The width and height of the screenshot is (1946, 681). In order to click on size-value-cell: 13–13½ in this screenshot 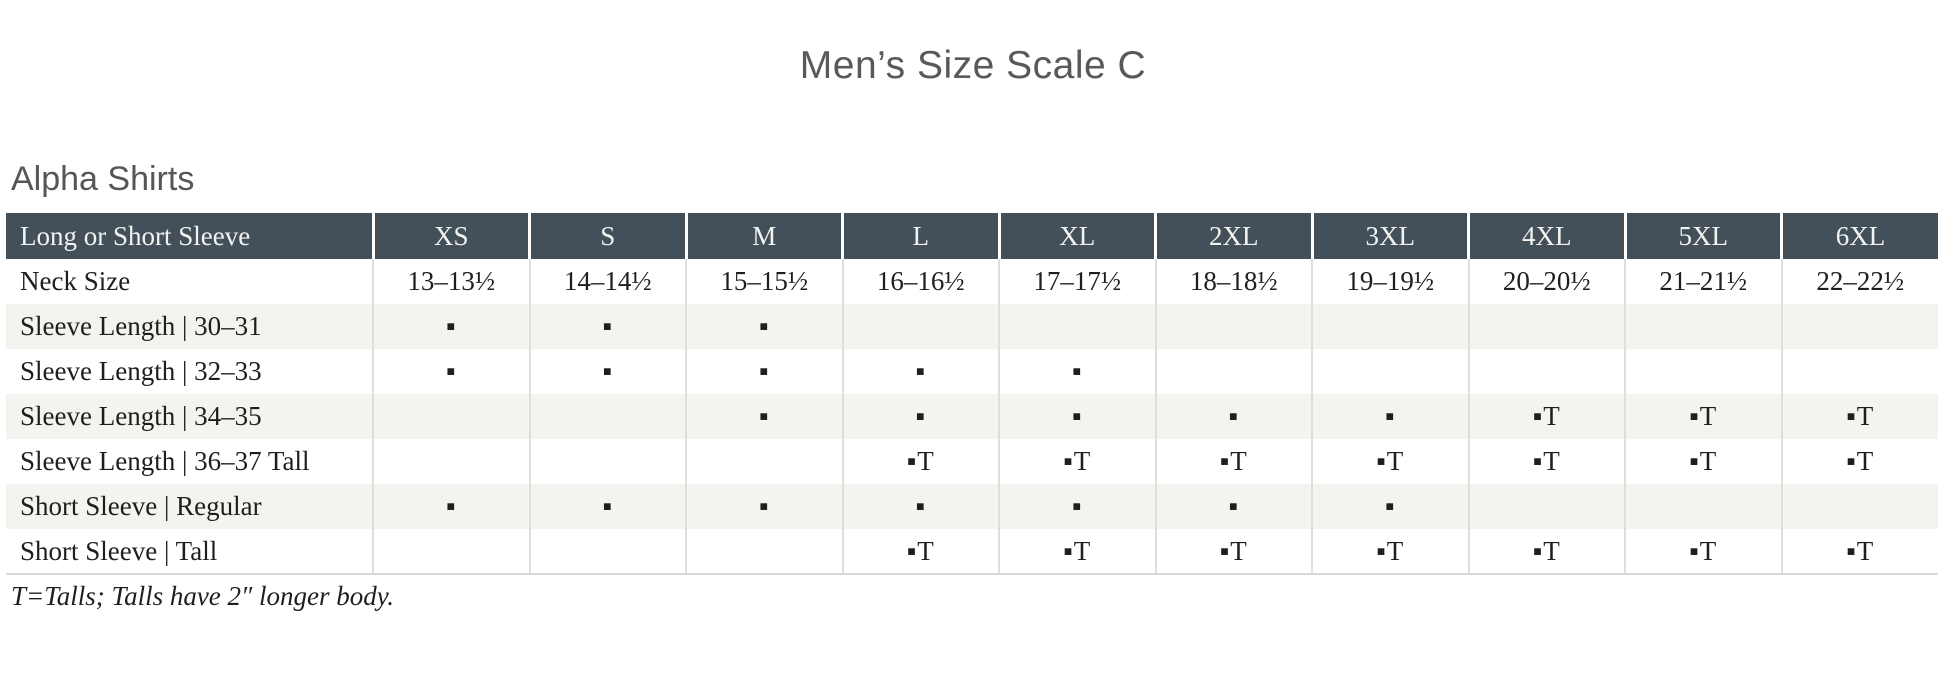, I will do `click(451, 281)`.